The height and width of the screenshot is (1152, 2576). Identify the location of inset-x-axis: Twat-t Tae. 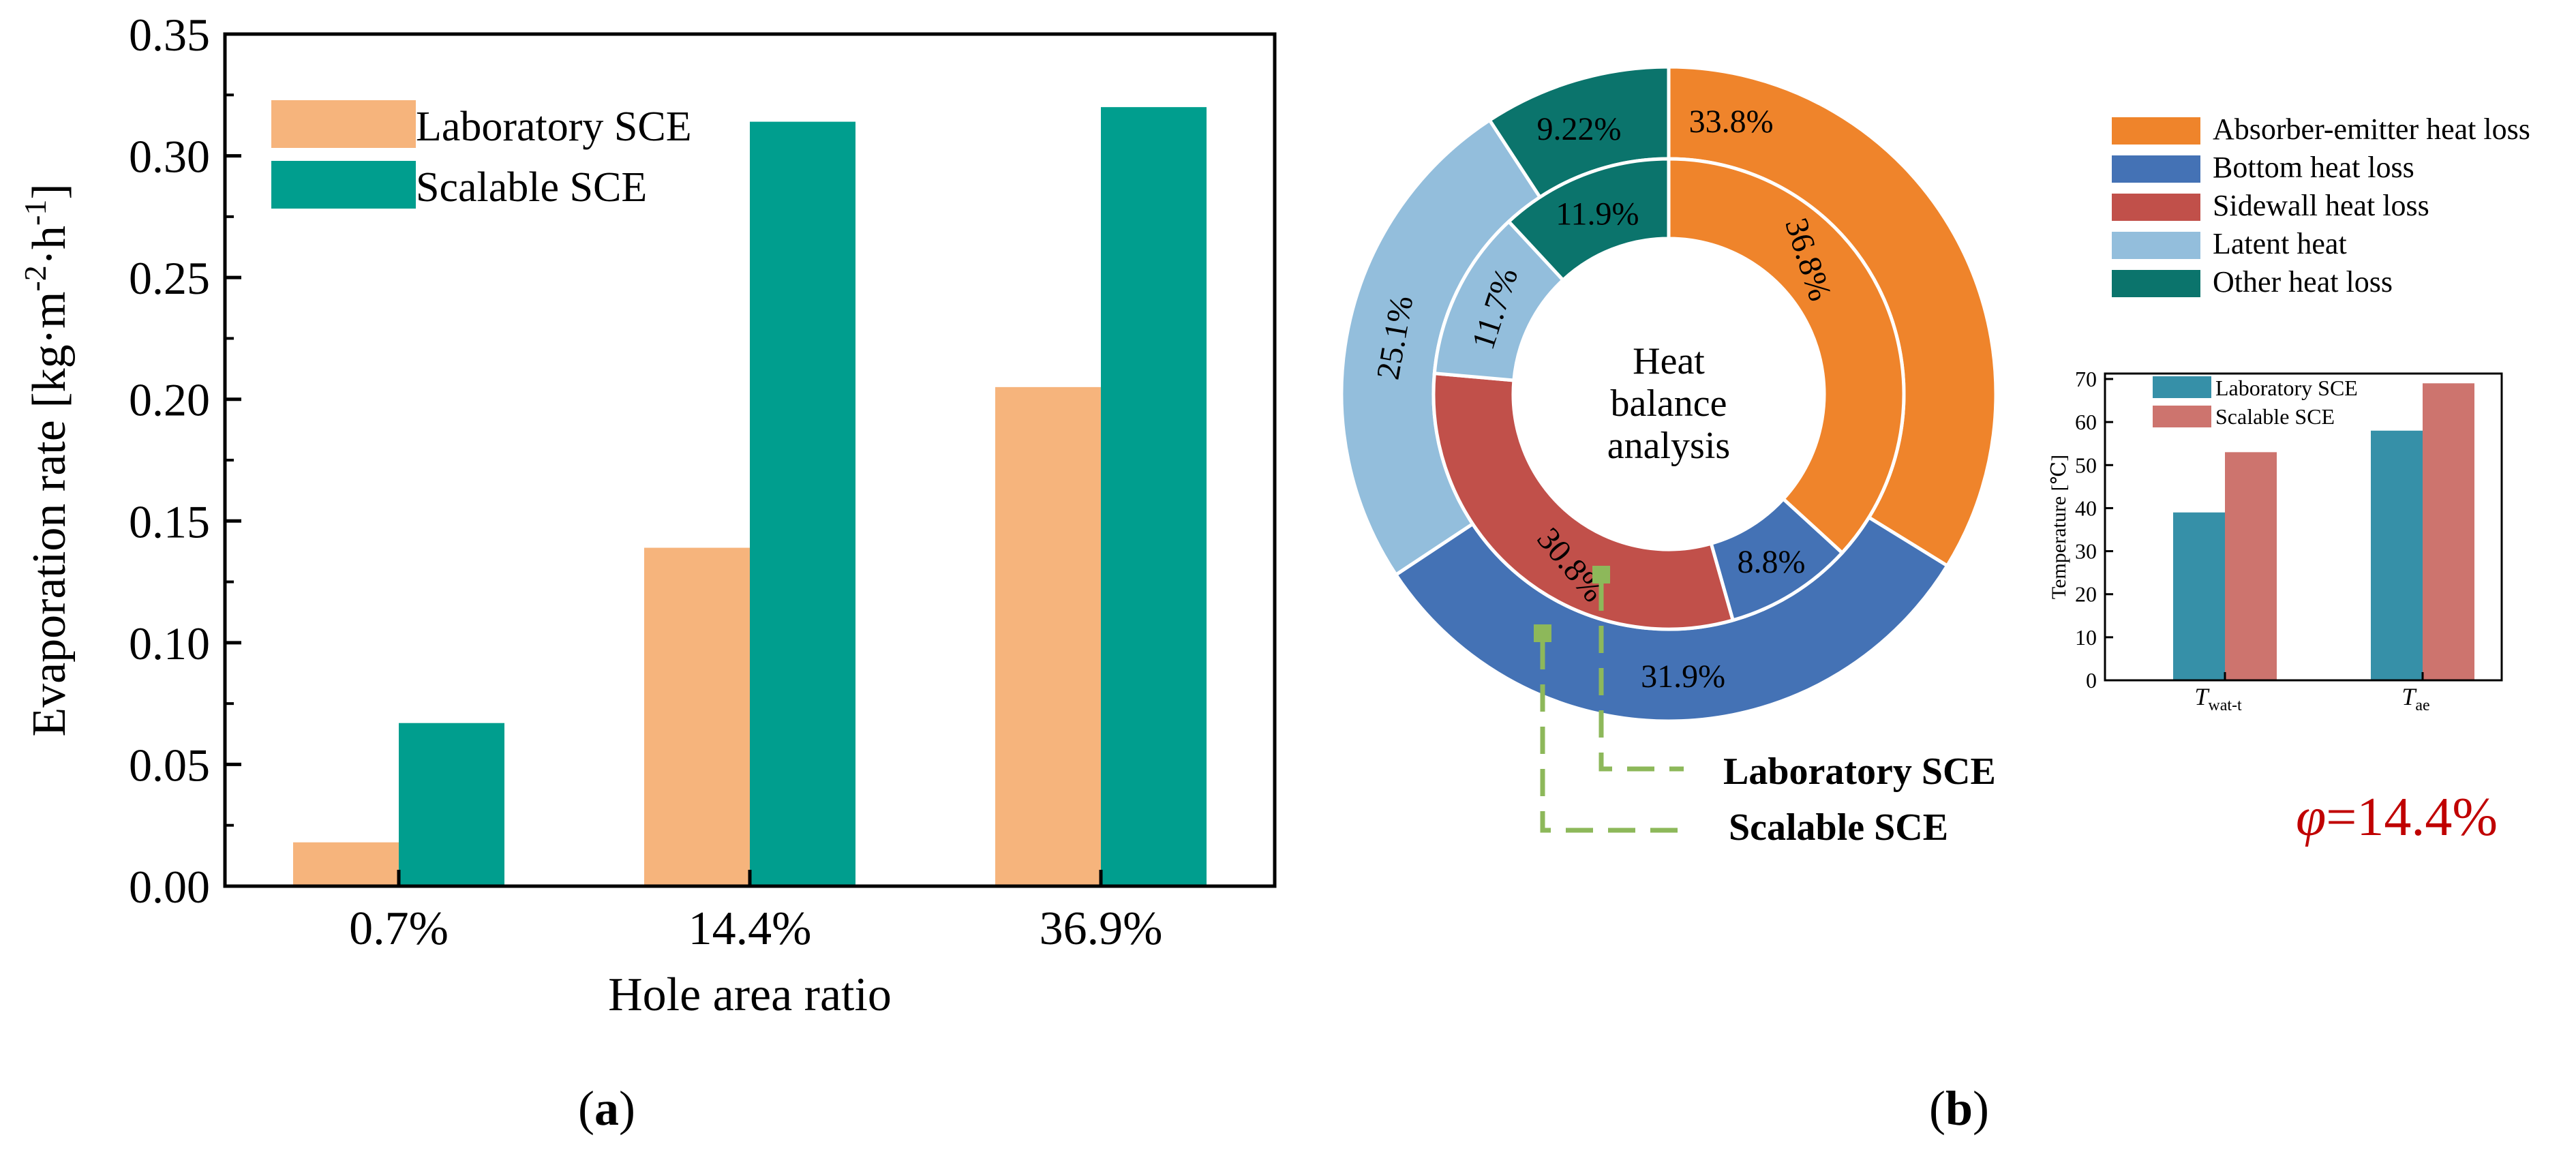
(2312, 693).